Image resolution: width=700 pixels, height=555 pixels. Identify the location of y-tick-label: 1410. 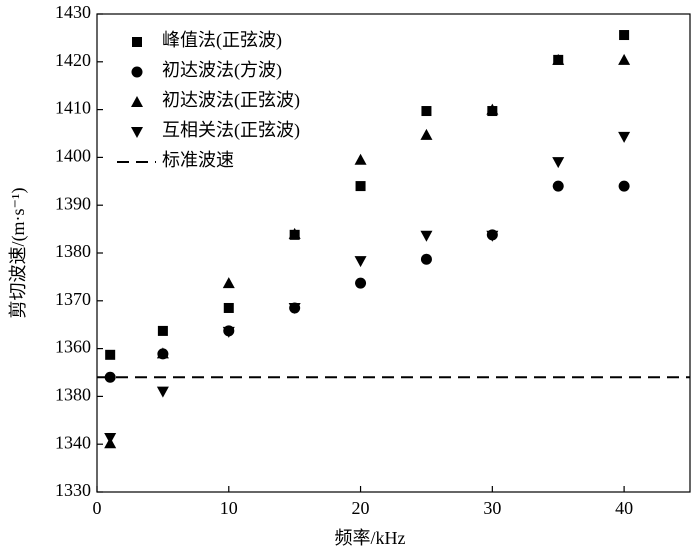
(73, 108).